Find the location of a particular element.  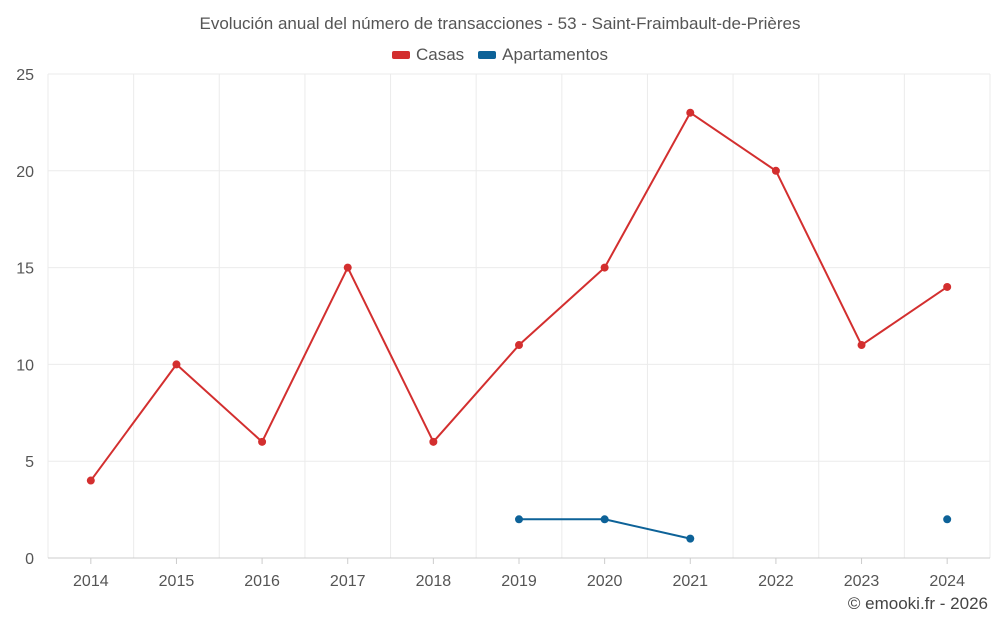

legend-item-casas: Casas is located at coordinates (428, 55).